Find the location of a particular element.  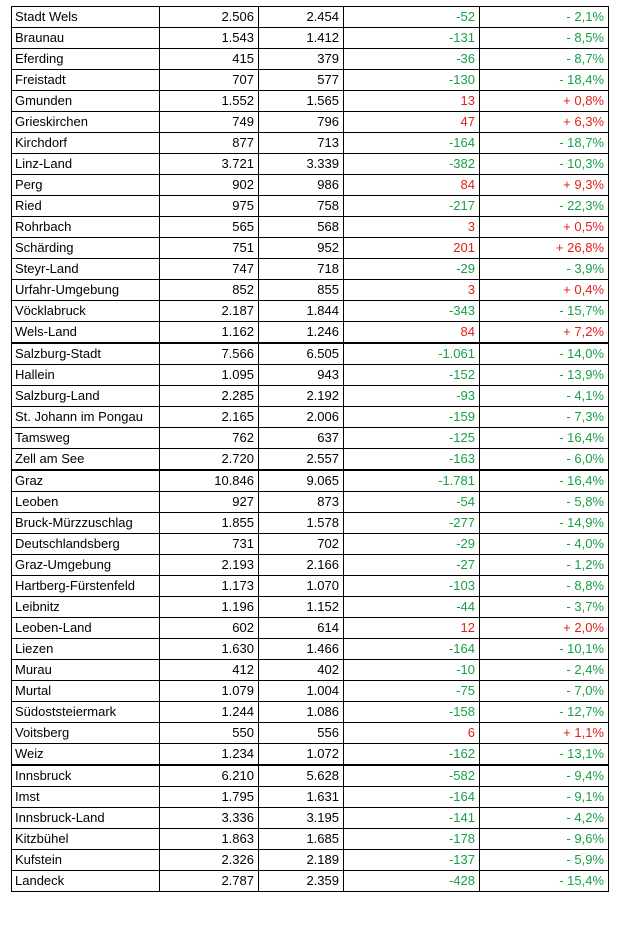

district-name-cell: St. Johann im Pongau is located at coordinates (85, 417).